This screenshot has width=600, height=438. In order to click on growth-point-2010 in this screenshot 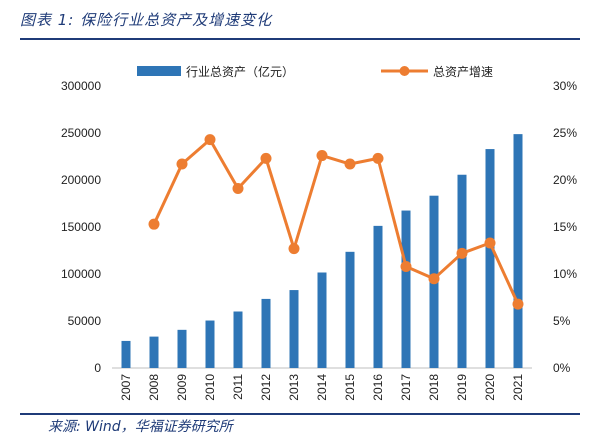, I will do `click(210, 140)`.